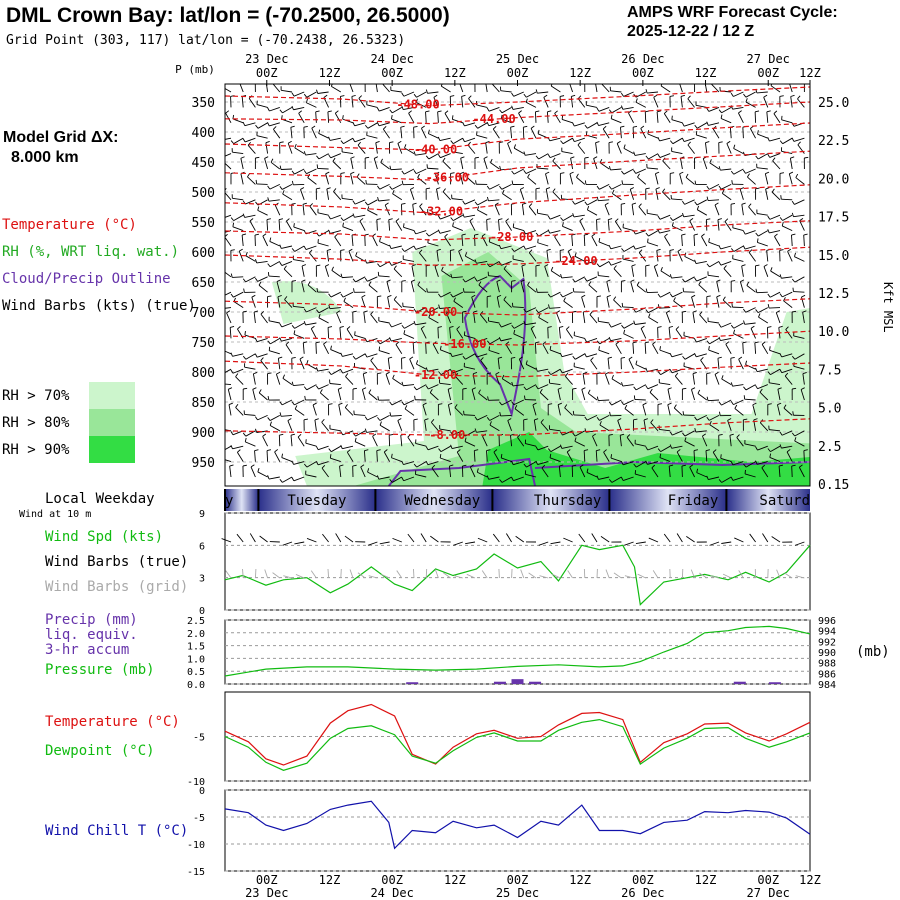  I want to click on pressure-tick-label: 650, so click(203, 283).